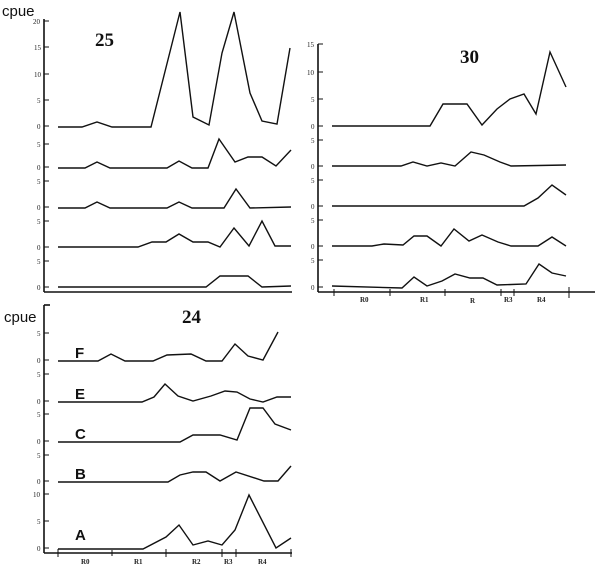 This screenshot has height=573, width=600. Describe the element at coordinates (104, 40) in the screenshot. I see `panel-title: 25` at that location.